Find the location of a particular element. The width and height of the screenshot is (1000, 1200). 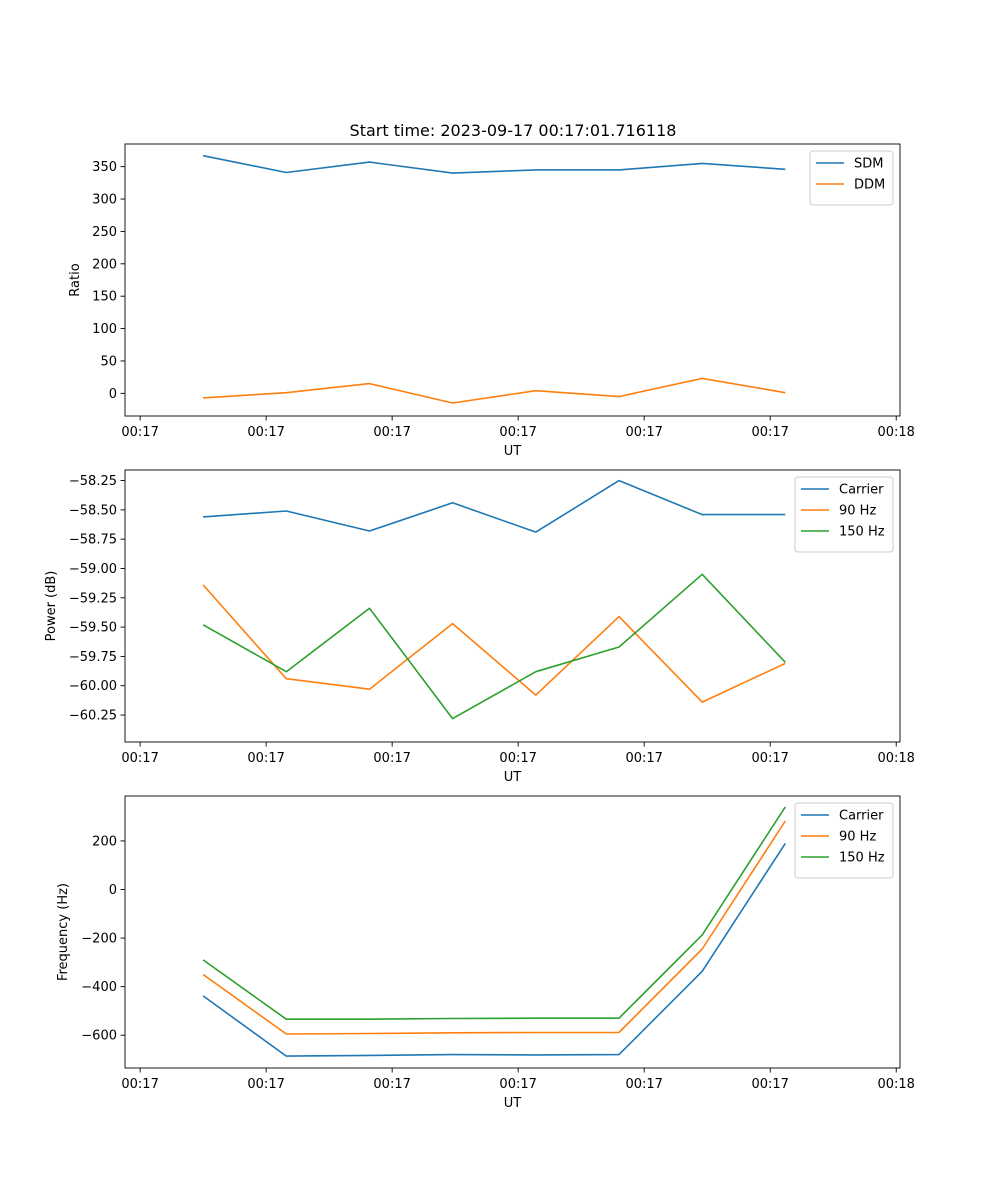

y-tick-label: −400 is located at coordinates (99, 987).